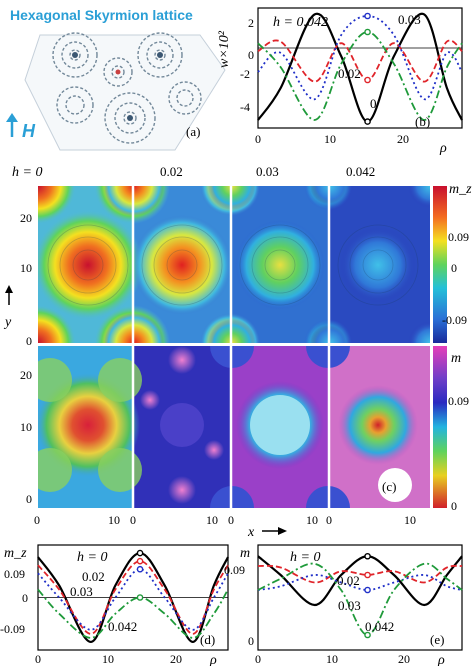 This screenshot has width=474, height=666. I want to click on xlabel-e: ρ, so click(441, 659).